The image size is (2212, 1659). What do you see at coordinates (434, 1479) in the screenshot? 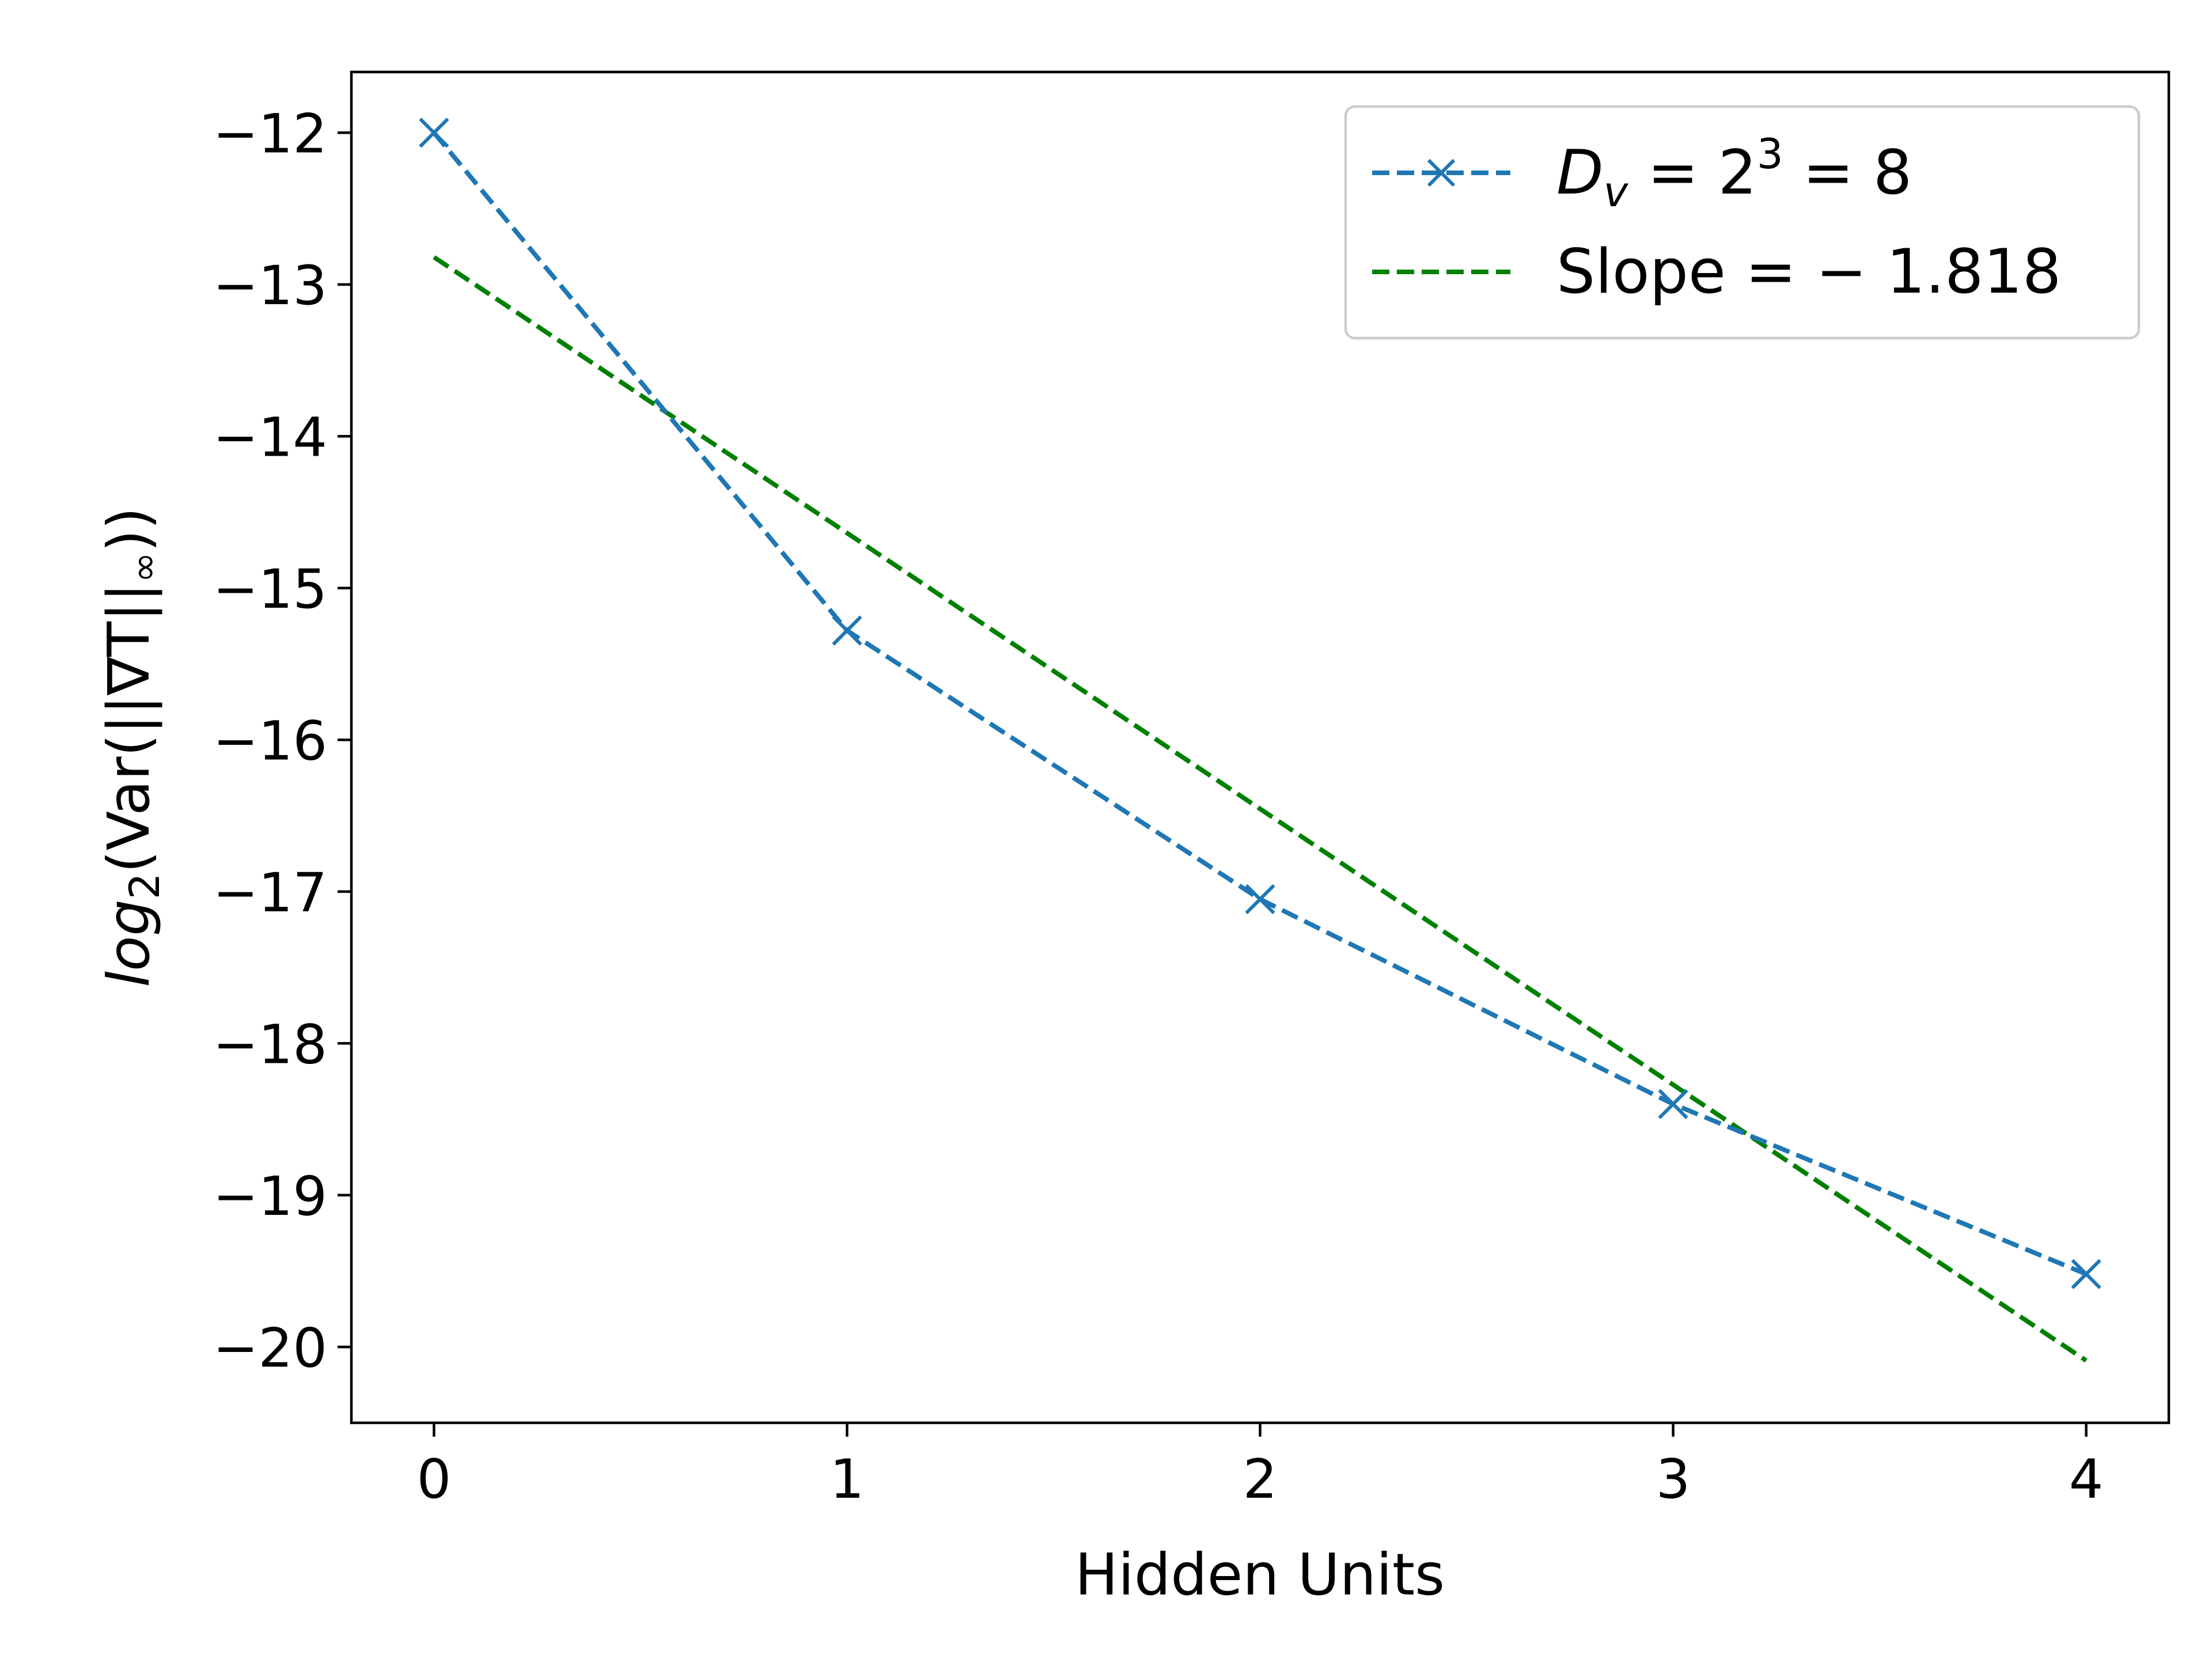
I see `x-tick-label: 0` at bounding box center [434, 1479].